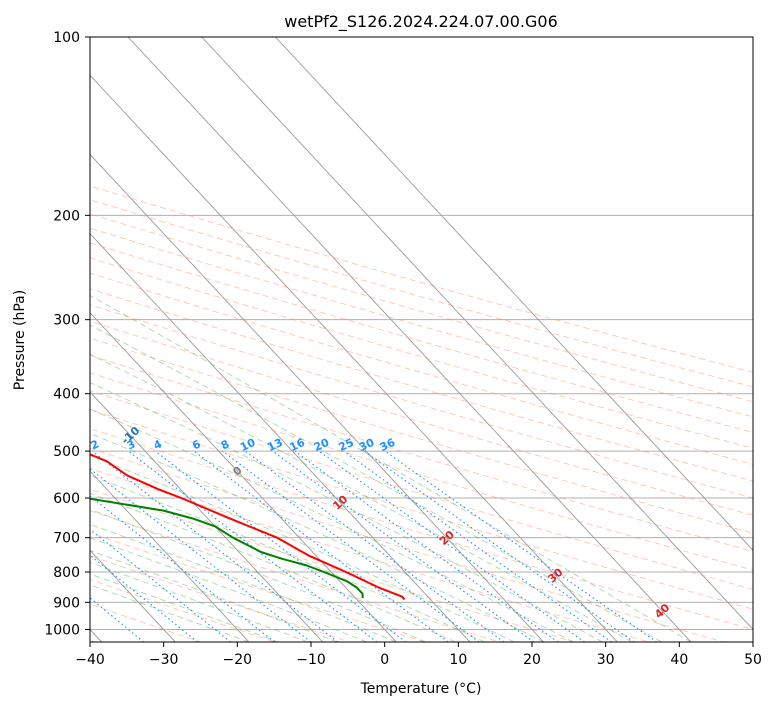  What do you see at coordinates (145, 622) in the screenshot?
I see `dry-adiabat--30` at bounding box center [145, 622].